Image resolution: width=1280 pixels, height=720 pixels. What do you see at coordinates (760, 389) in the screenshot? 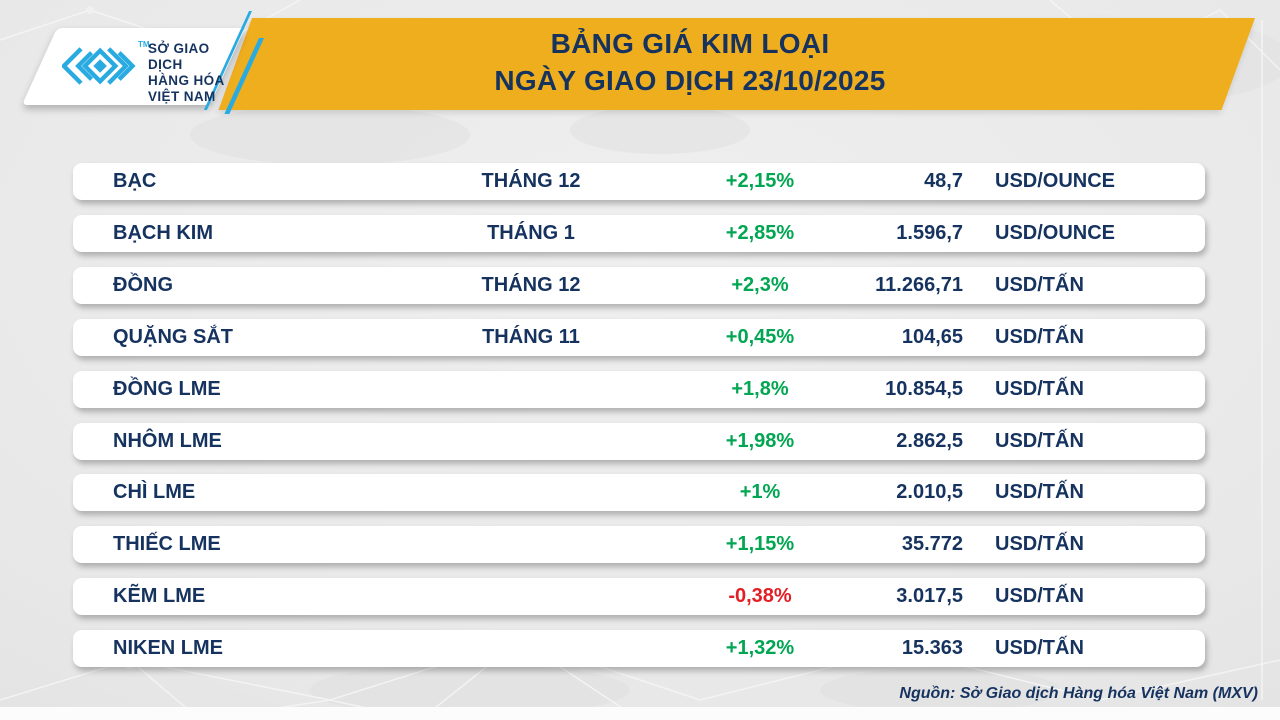
I see `change-percent: +1,8%` at bounding box center [760, 389].